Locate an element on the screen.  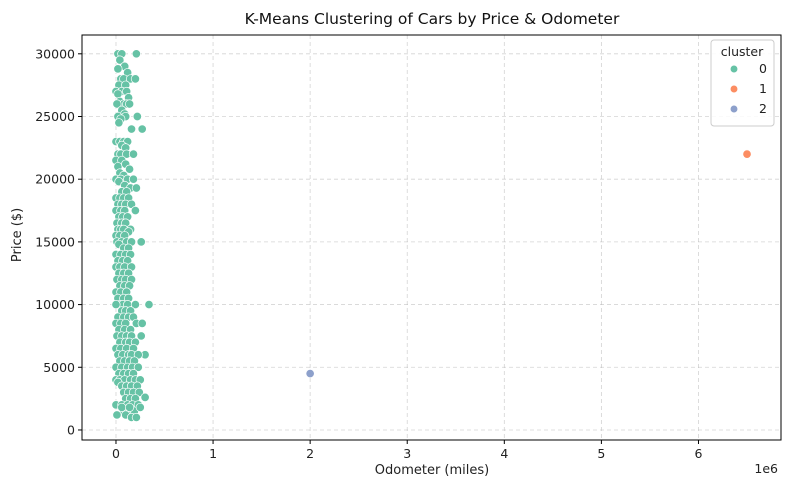
x-tick-label: 2 is located at coordinates (310, 453).